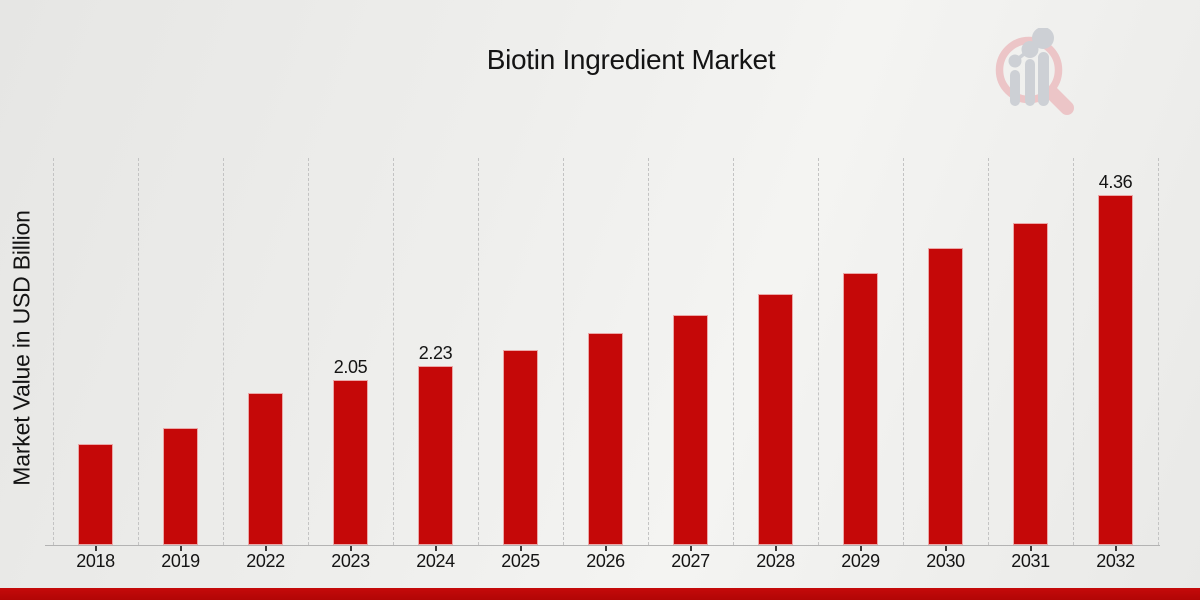 The image size is (1200, 600). Describe the element at coordinates (95, 494) in the screenshot. I see `bar-2018` at that location.